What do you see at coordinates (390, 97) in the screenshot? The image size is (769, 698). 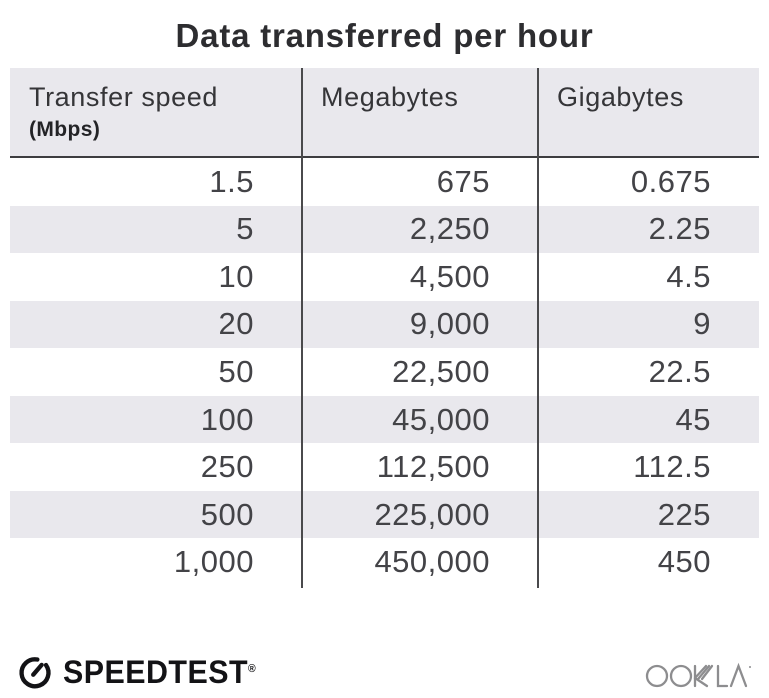 I see `header-megabytes: Megabytes` at bounding box center [390, 97].